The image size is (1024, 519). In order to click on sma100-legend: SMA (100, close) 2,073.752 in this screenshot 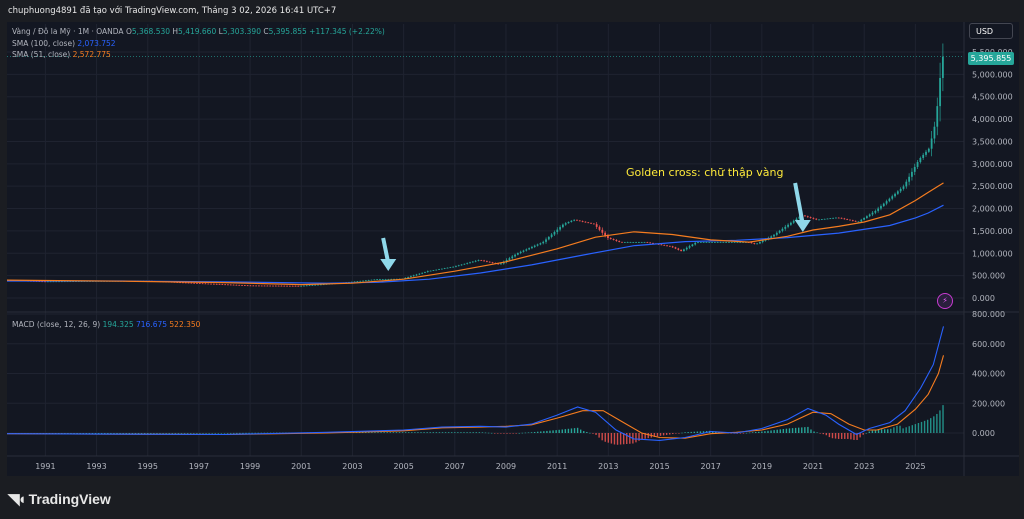, I will do `click(64, 43)`.